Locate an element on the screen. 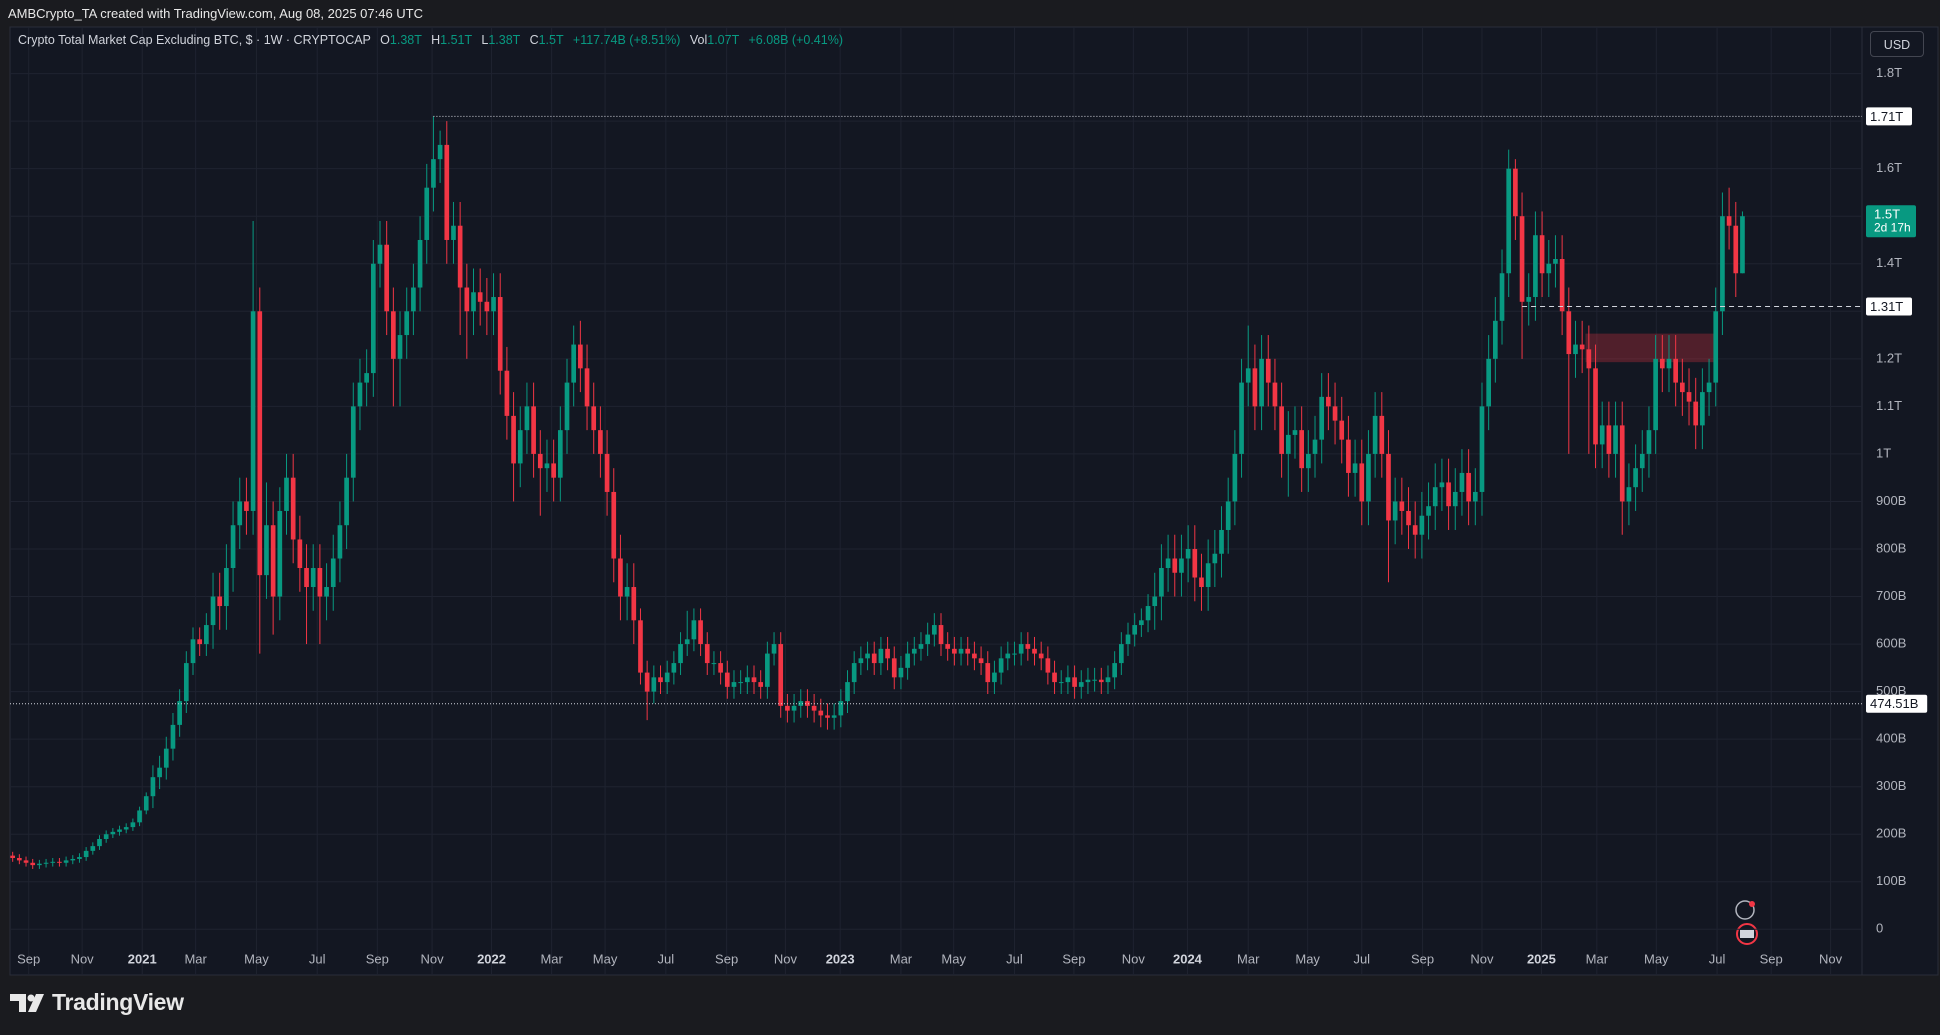  y-tick-label: 700B is located at coordinates (1891, 595).